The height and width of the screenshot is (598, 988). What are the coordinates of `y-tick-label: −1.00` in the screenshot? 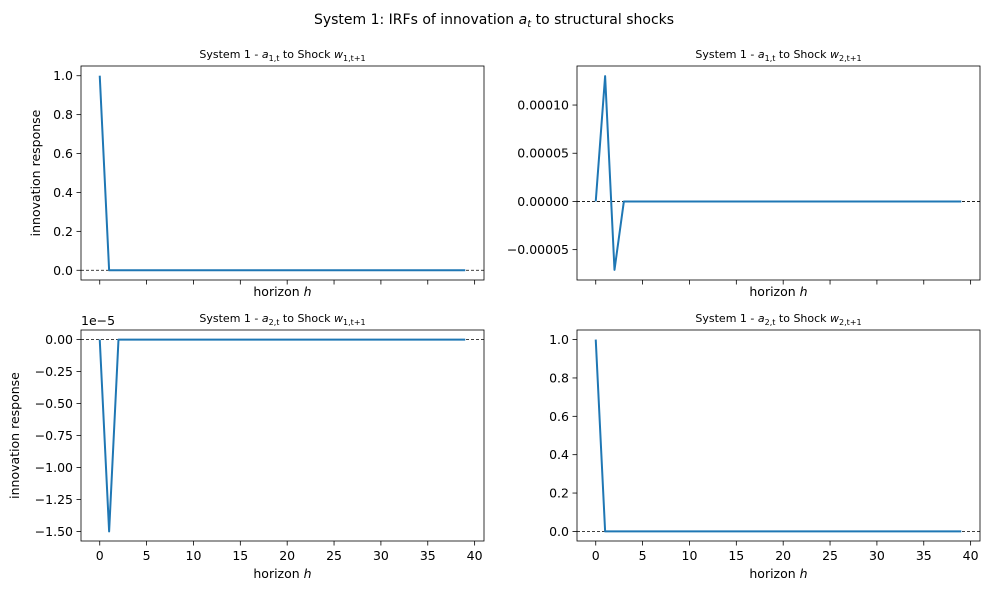 It's located at (54, 467).